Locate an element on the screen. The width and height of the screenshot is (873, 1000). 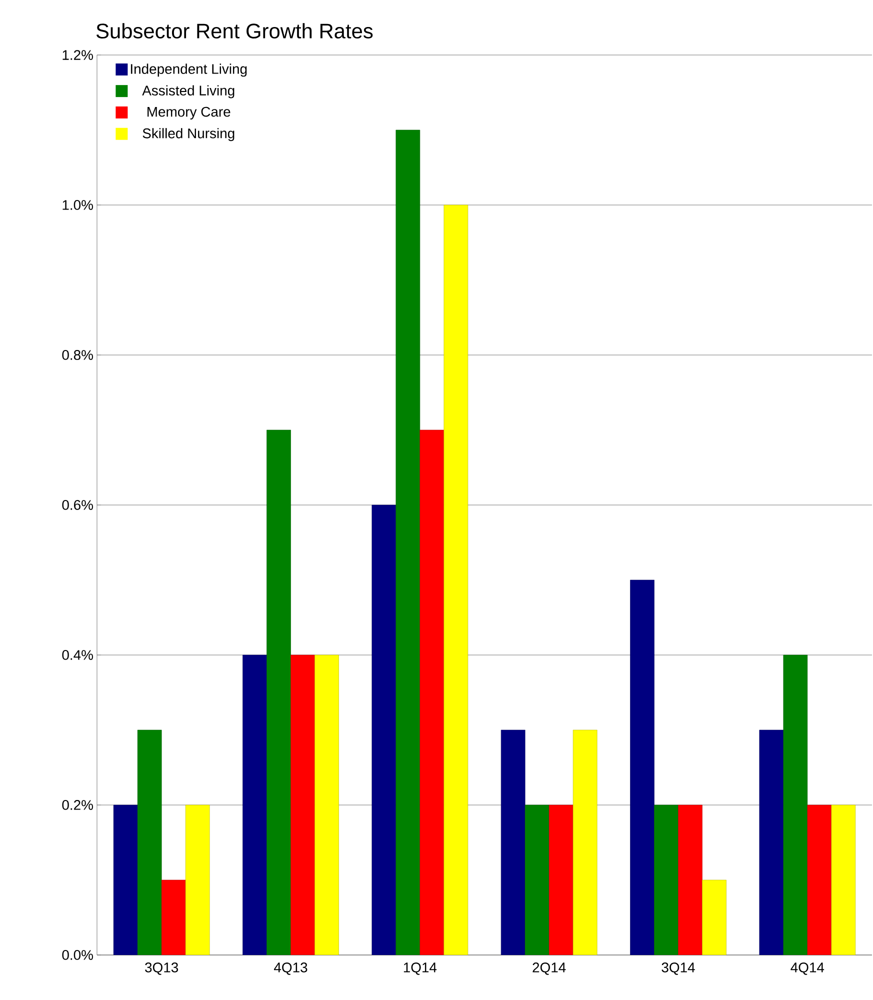
x-tick-label: 2Q14 is located at coordinates (549, 968).